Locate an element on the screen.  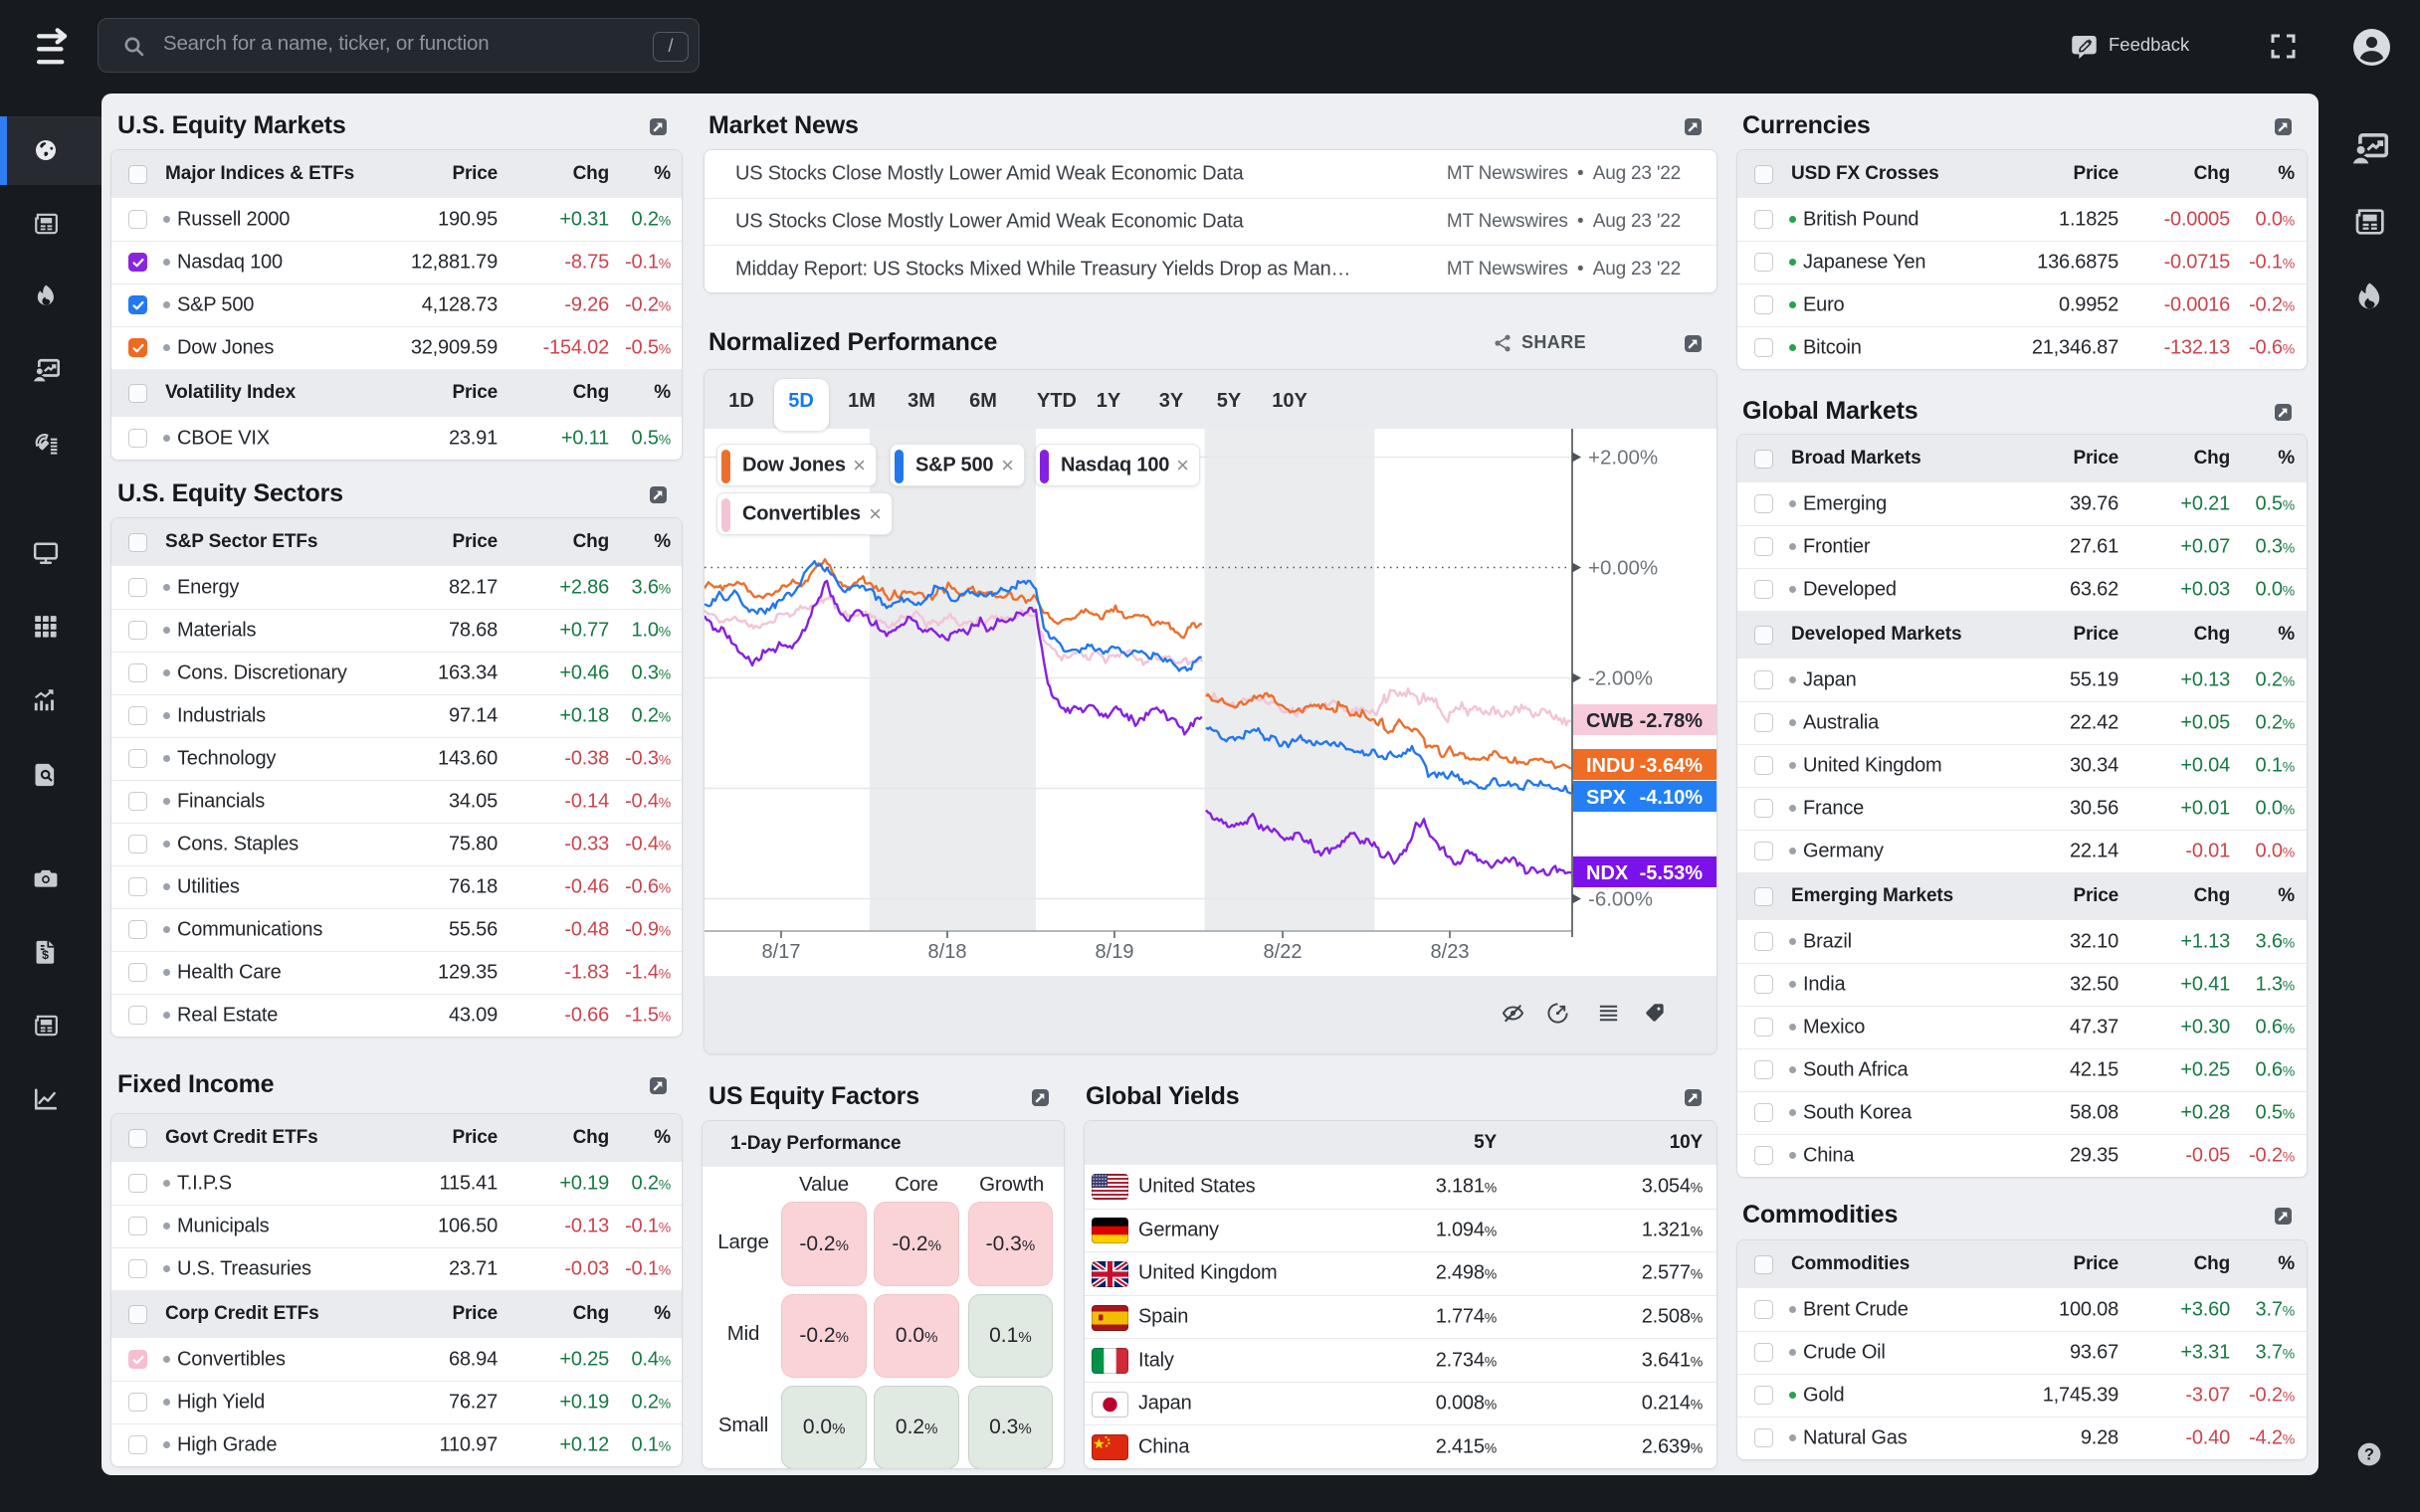
svg-text: -4.10% is located at coordinates (1672, 798).